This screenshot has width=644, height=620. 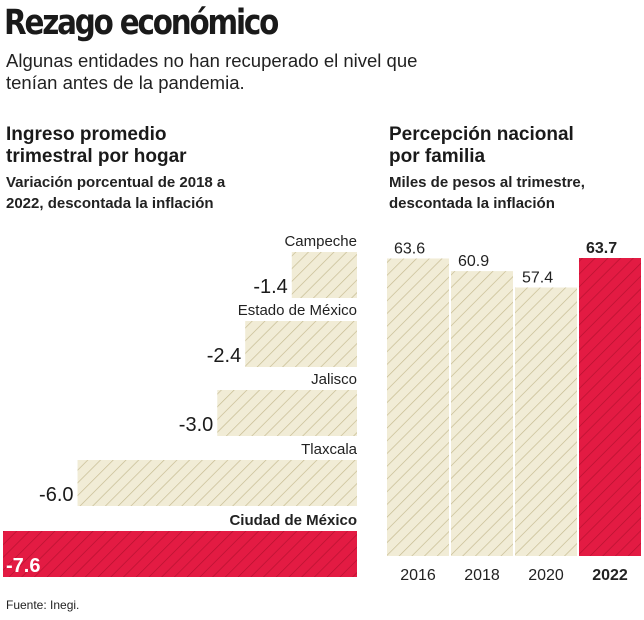 What do you see at coordinates (217, 483) in the screenshot?
I see `bar-tlaxcala` at bounding box center [217, 483].